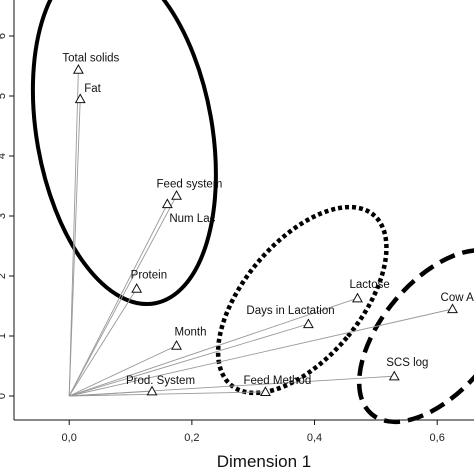 This screenshot has height=474, width=474. What do you see at coordinates (314, 438) in the screenshot?
I see `x-tick-label: 0,4` at bounding box center [314, 438].